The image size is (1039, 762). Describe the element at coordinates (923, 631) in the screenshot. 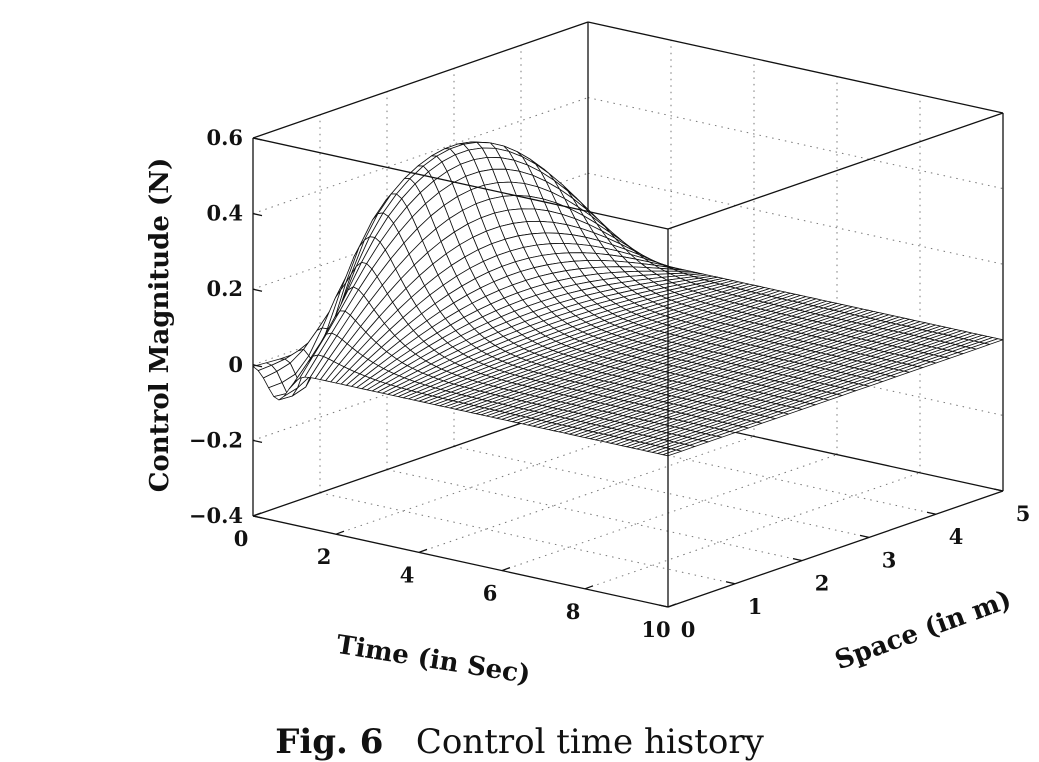

I see `y-axis-label: Space (in m)` at that location.